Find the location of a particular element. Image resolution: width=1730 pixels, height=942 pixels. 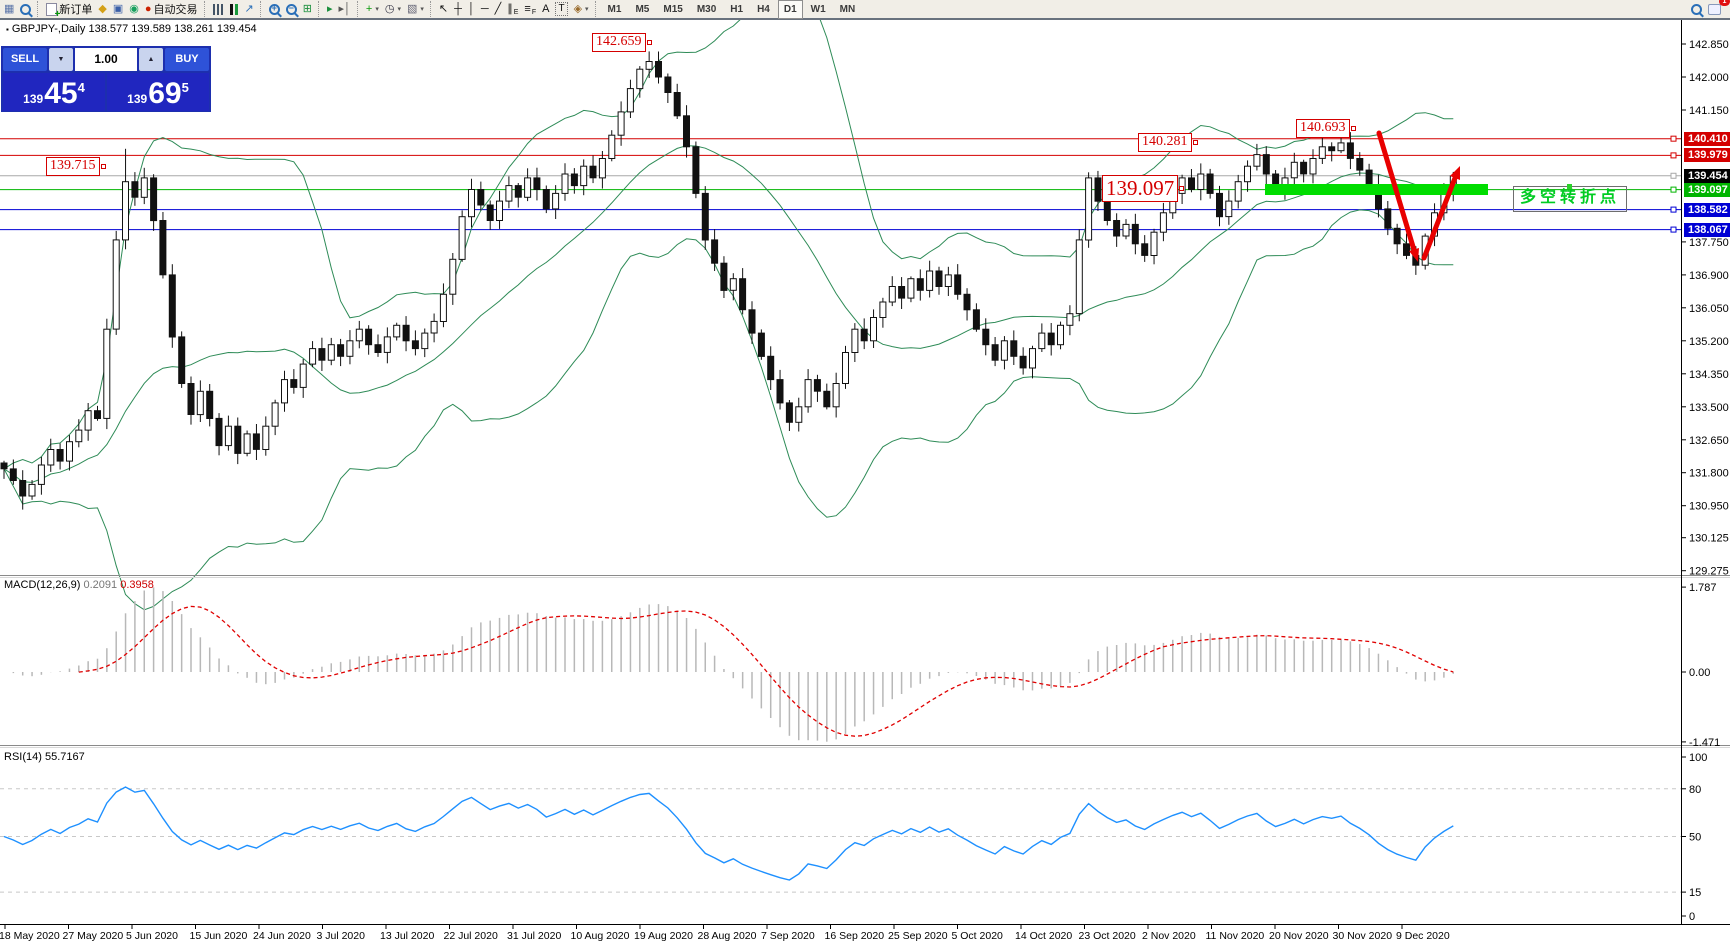

arrows-dropdown-icon: ▾ is located at coordinates (587, 9).